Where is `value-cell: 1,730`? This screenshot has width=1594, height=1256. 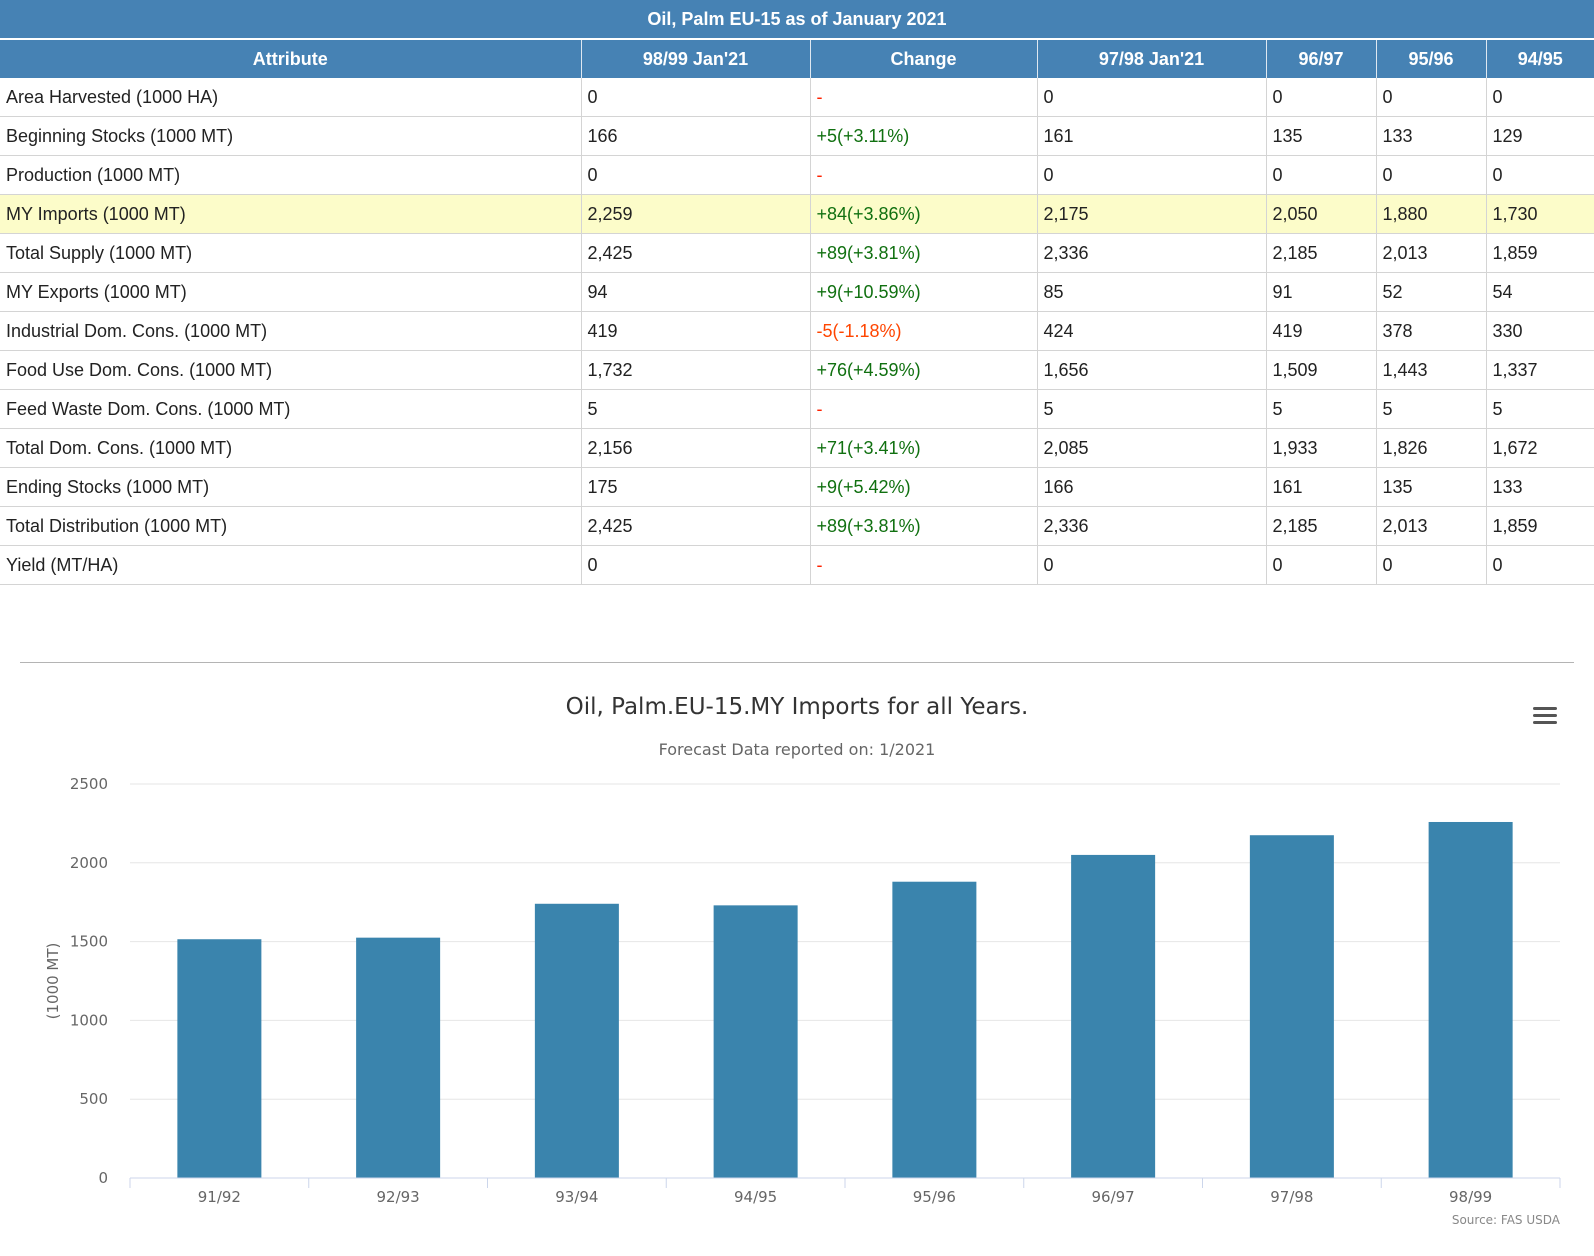 value-cell: 1,730 is located at coordinates (1540, 214).